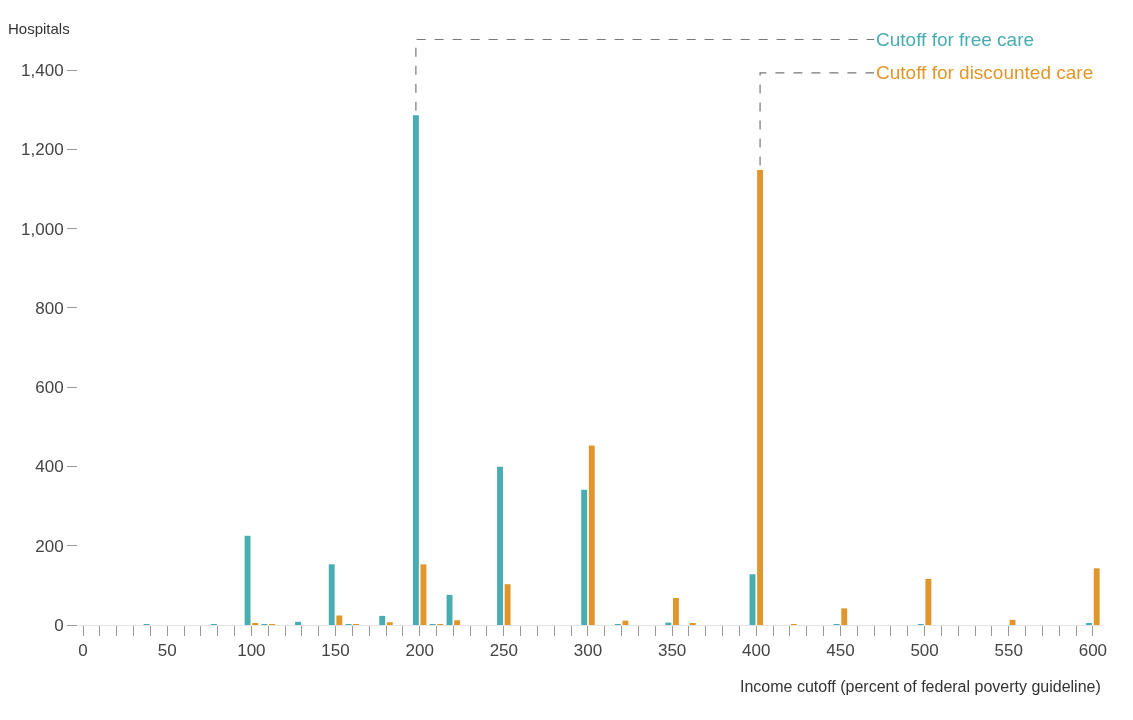  I want to click on y-tick-label: 0, so click(59, 625).